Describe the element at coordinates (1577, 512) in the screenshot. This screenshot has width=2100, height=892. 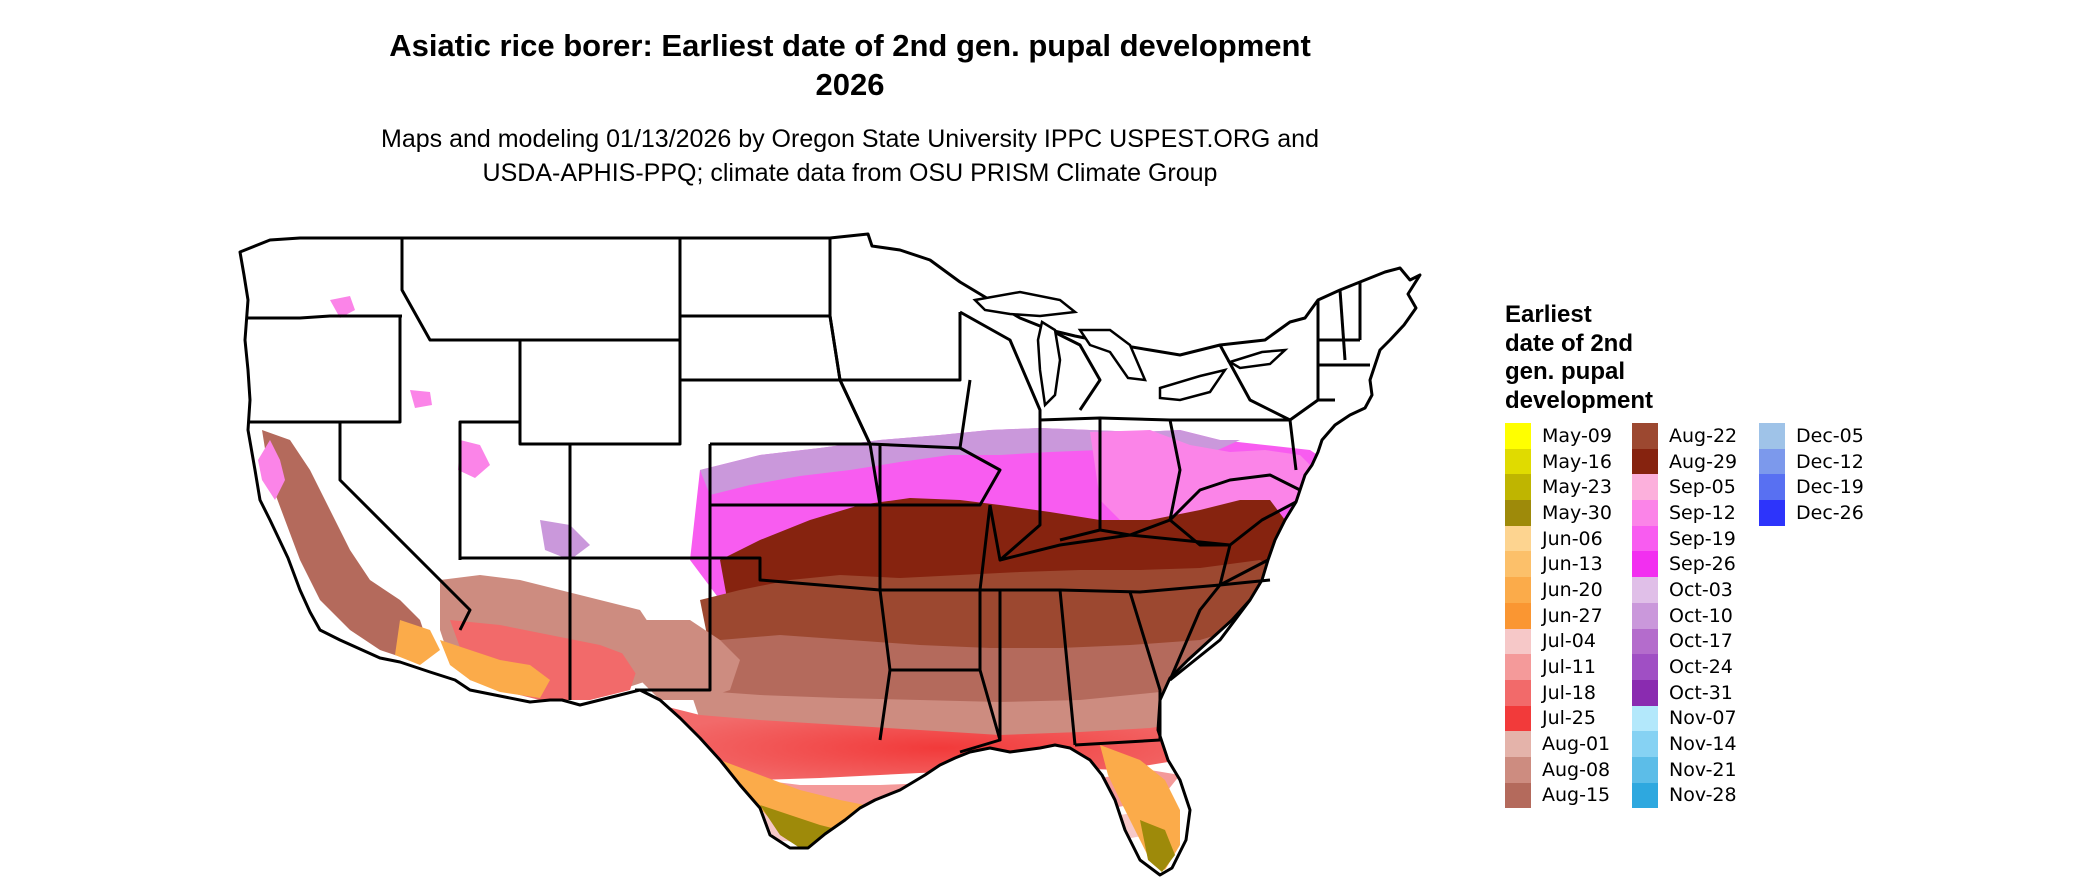
I see `legend-label: May-30` at that location.